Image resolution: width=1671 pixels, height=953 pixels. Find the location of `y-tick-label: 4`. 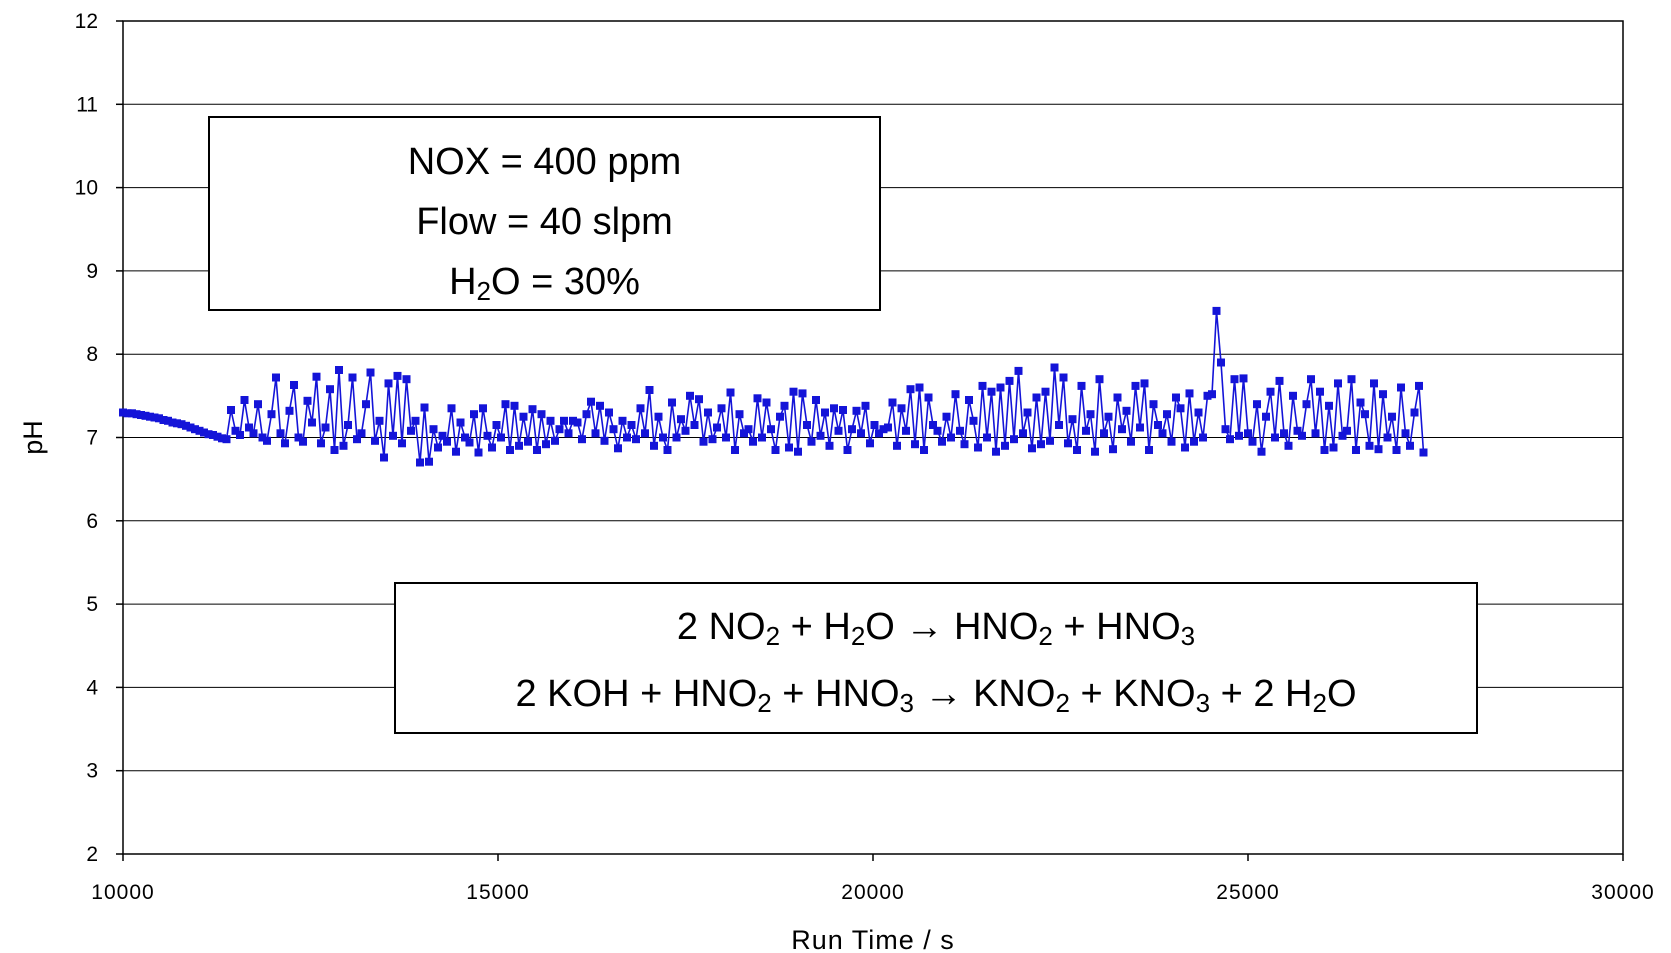

y-tick-label: 4 is located at coordinates (92, 687).